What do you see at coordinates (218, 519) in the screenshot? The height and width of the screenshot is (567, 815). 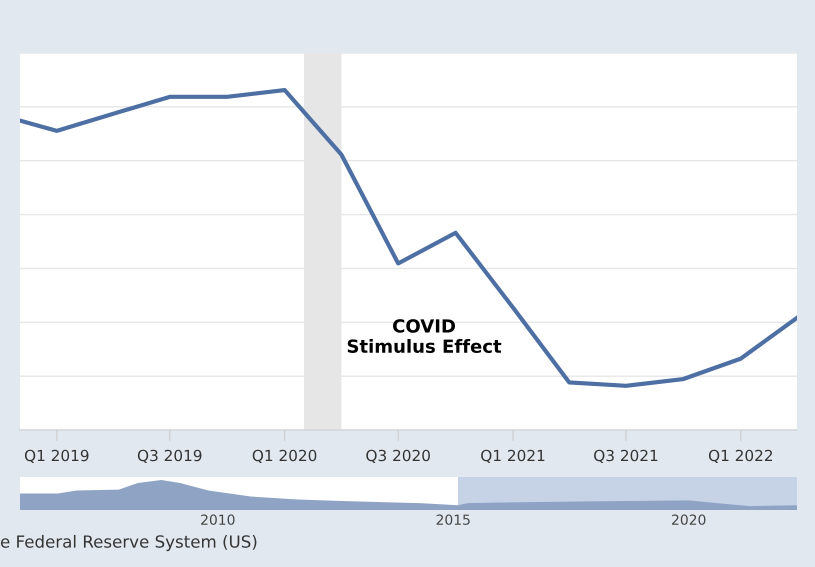 I see `x-tick-label: 2010` at bounding box center [218, 519].